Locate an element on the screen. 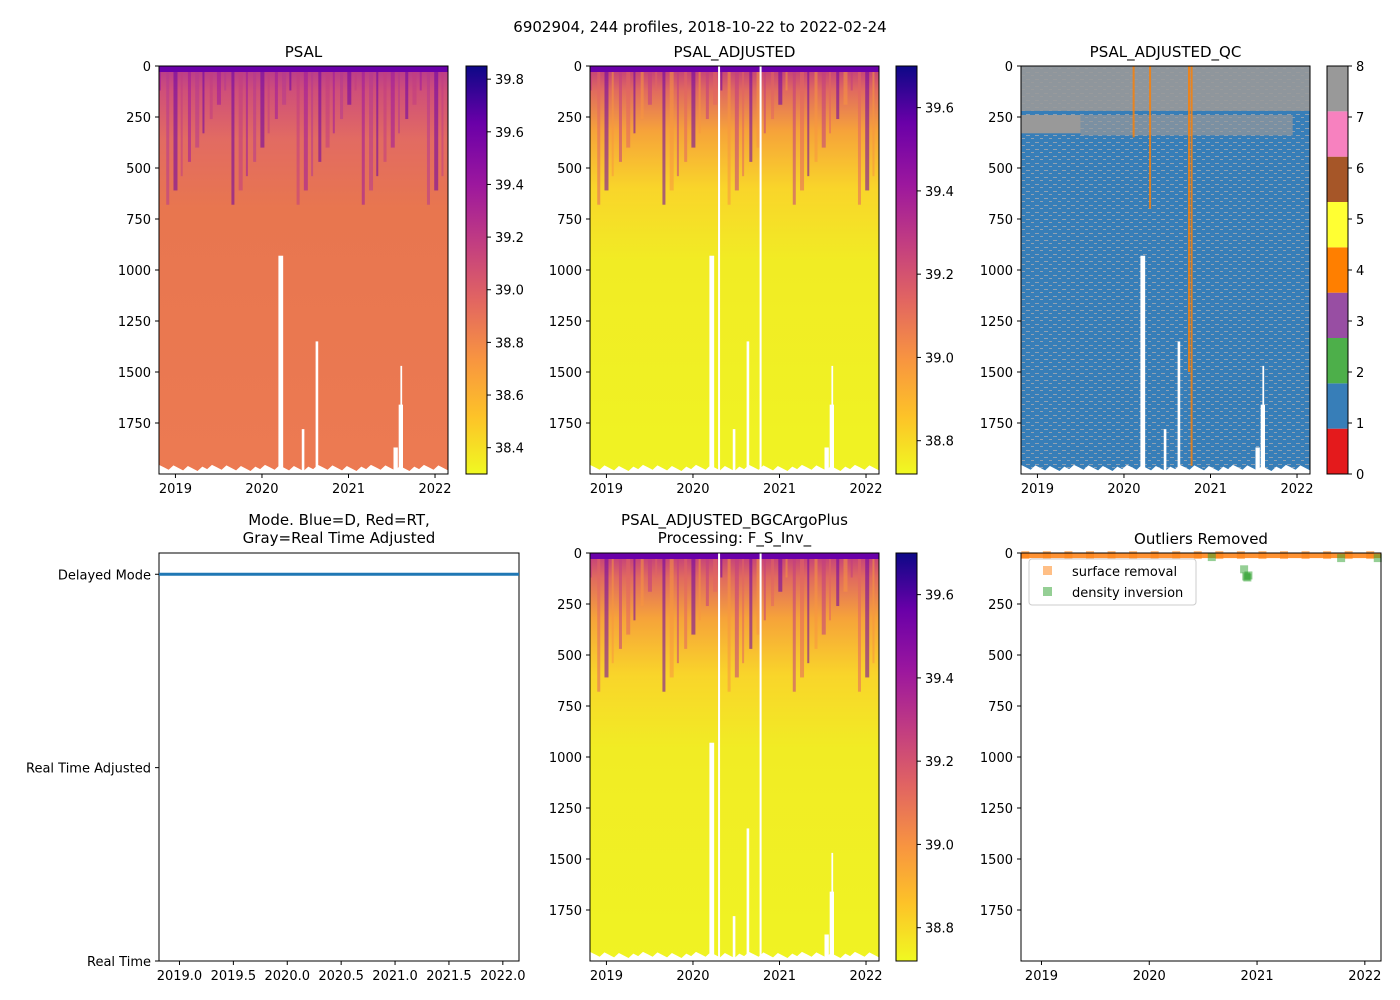 The height and width of the screenshot is (1000, 1400). colorbar-frame is located at coordinates (906, 757).